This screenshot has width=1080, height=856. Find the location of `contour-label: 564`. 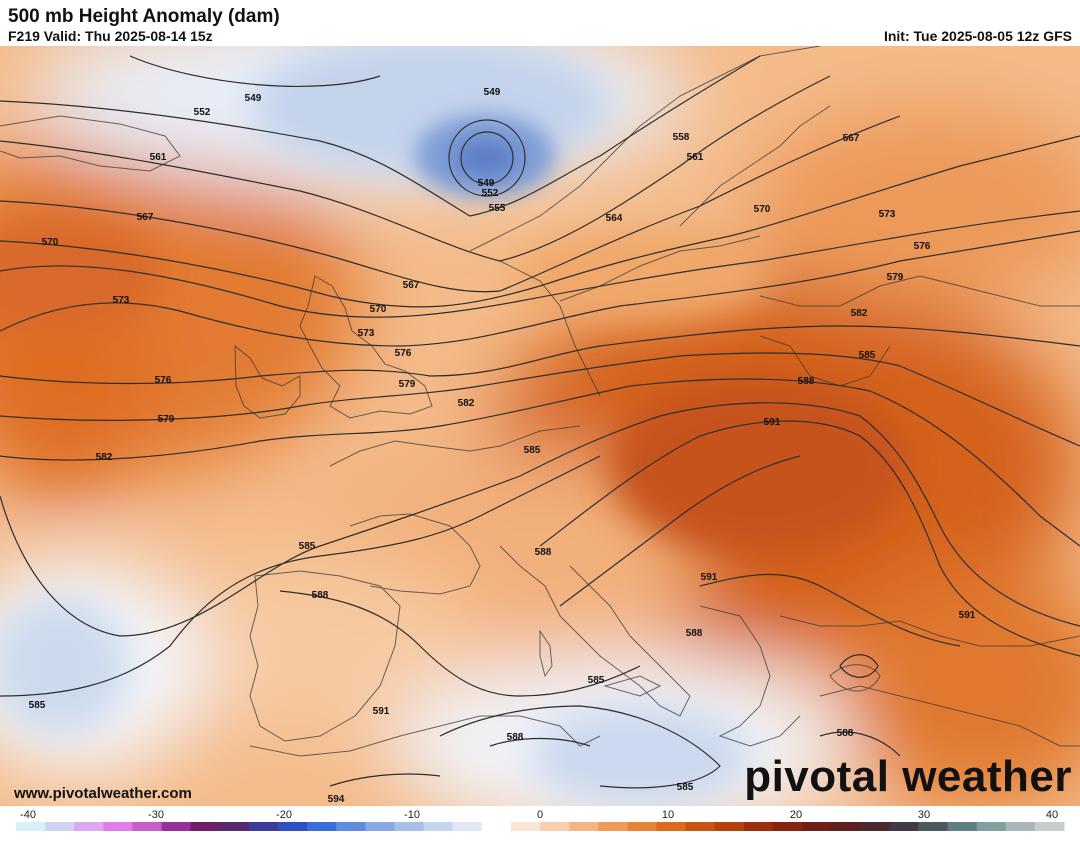

contour-label: 564 is located at coordinates (614, 218).